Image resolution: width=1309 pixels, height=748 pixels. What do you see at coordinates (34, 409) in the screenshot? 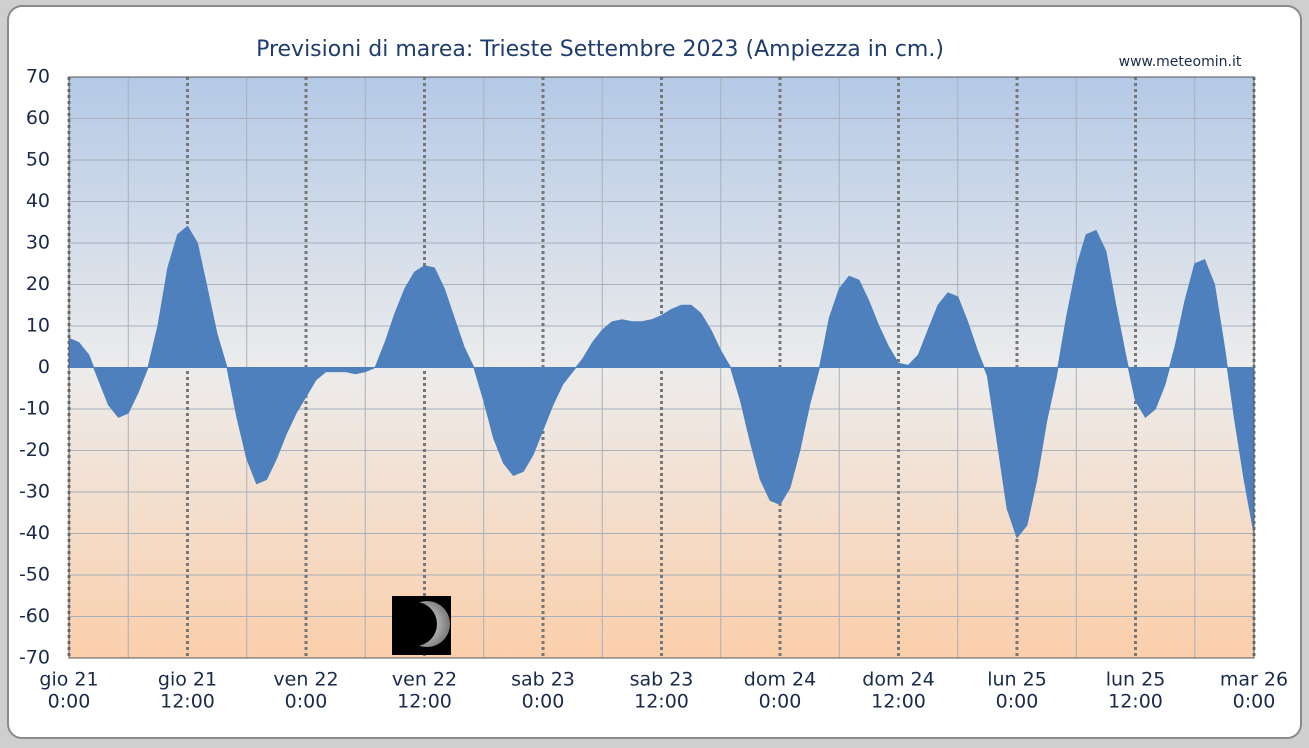
I see `y-tick-label: -10` at bounding box center [34, 409].